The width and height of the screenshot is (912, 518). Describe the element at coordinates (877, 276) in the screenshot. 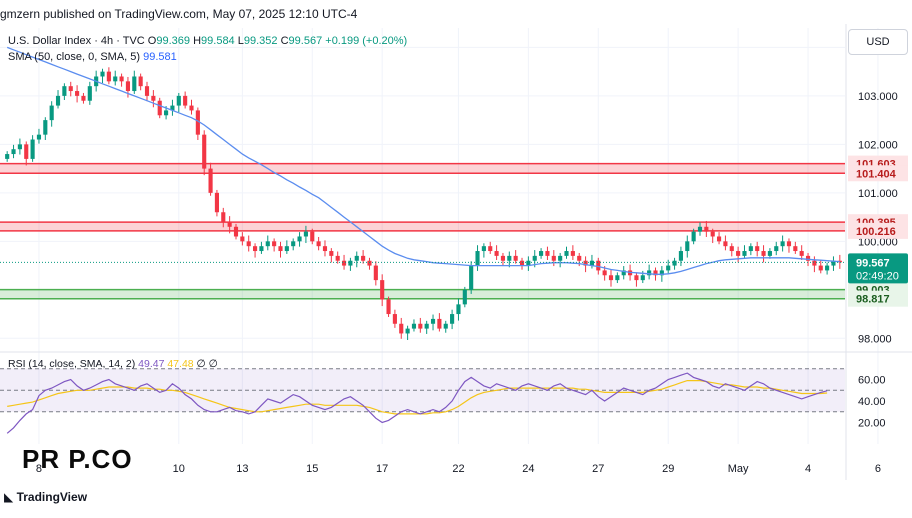

I see `countdown-label: 02:49:20` at that location.